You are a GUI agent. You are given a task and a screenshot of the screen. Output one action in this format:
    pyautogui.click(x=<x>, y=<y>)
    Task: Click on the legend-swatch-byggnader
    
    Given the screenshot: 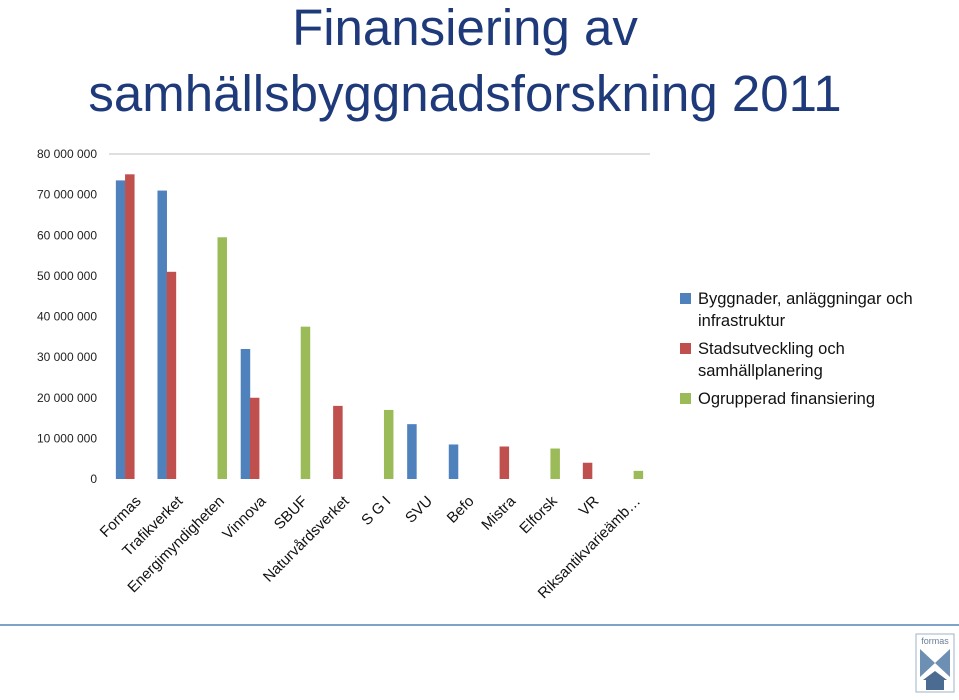 What is the action you would take?
    pyautogui.click(x=685, y=298)
    